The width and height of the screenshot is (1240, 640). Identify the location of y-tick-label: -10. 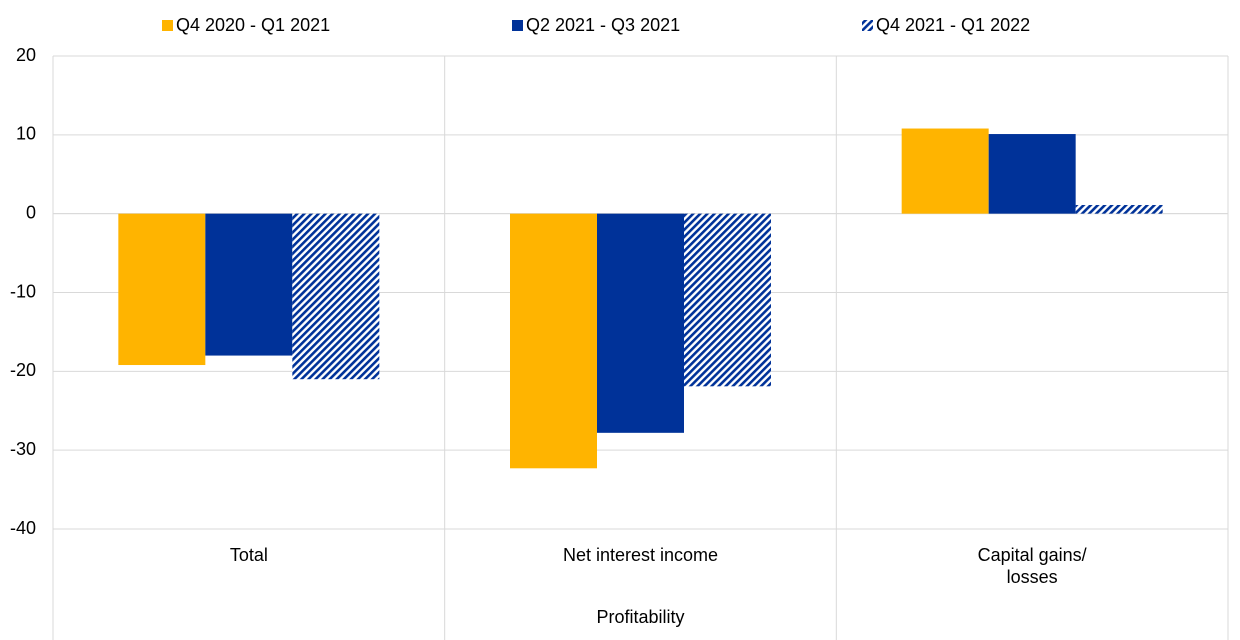
(23, 291).